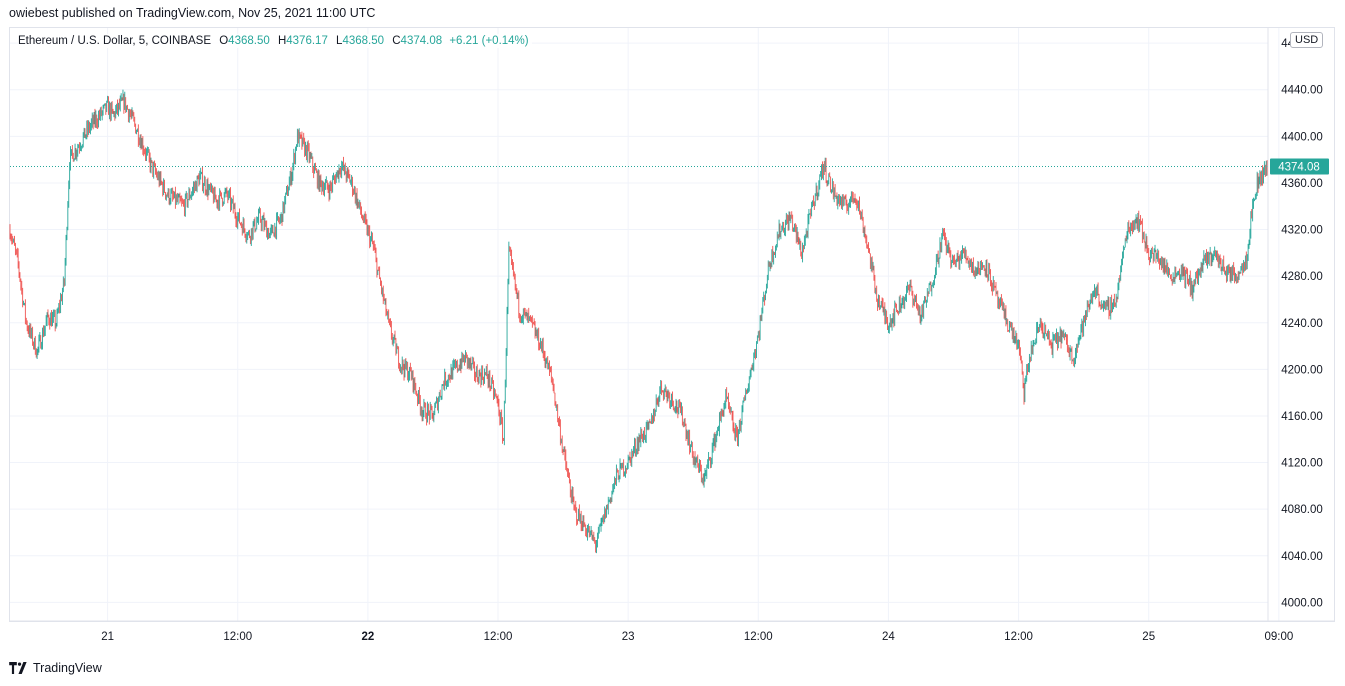 The image size is (1345, 686). What do you see at coordinates (1302, 464) in the screenshot?
I see `y-tick-label: 4120.00` at bounding box center [1302, 464].